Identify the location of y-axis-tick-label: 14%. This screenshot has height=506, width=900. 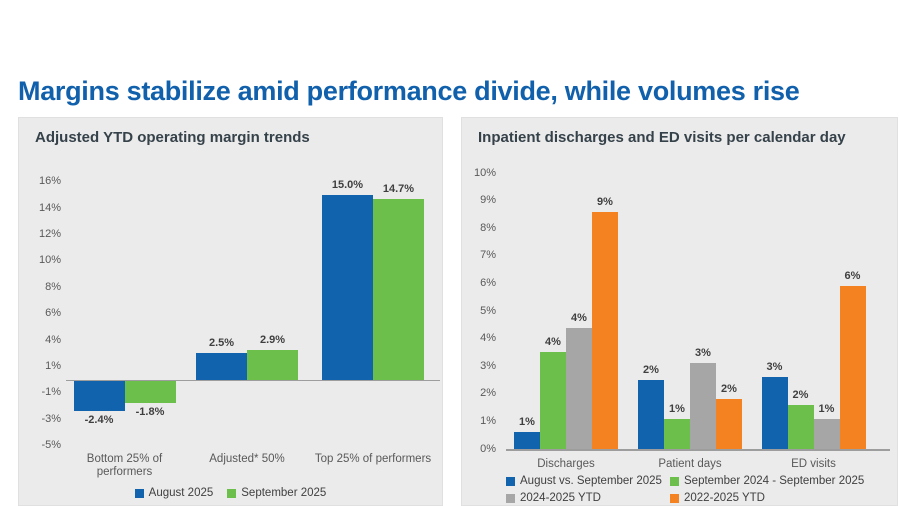
(49, 207).